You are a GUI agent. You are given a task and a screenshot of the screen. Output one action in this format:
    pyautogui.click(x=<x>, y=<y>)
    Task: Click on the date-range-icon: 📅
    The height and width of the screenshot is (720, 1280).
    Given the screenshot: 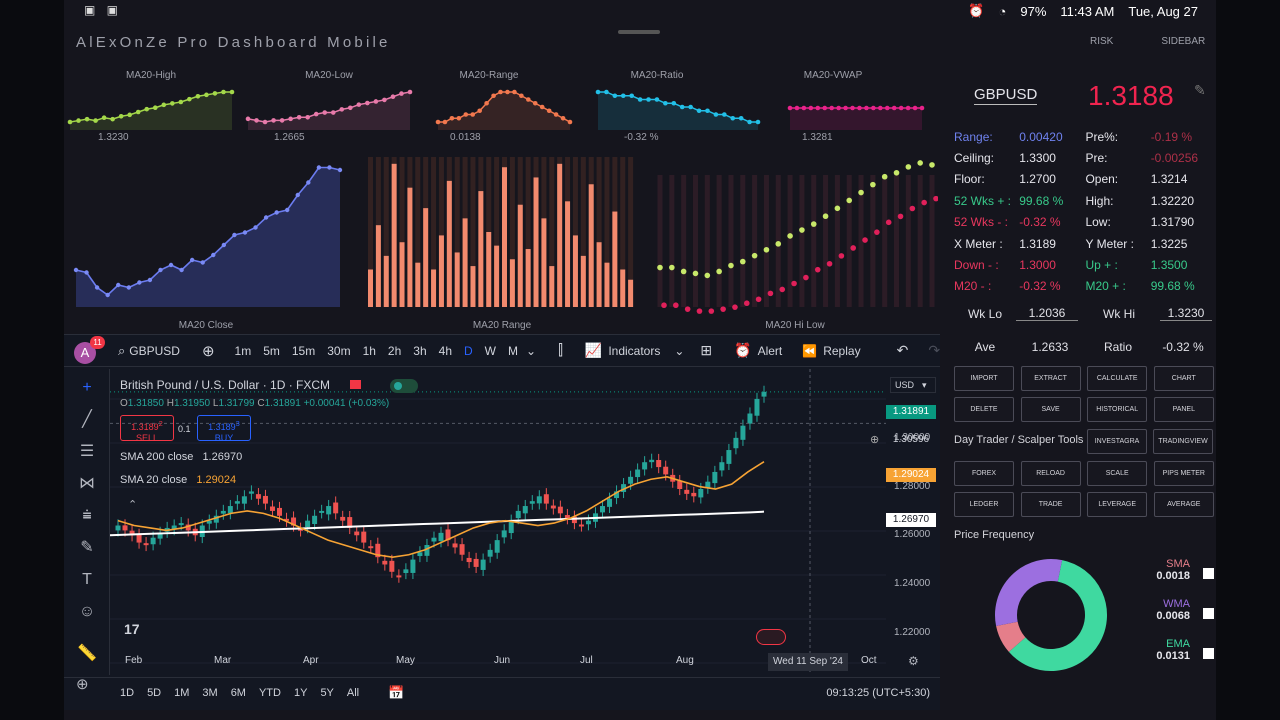 What is the action you would take?
    pyautogui.click(x=396, y=692)
    